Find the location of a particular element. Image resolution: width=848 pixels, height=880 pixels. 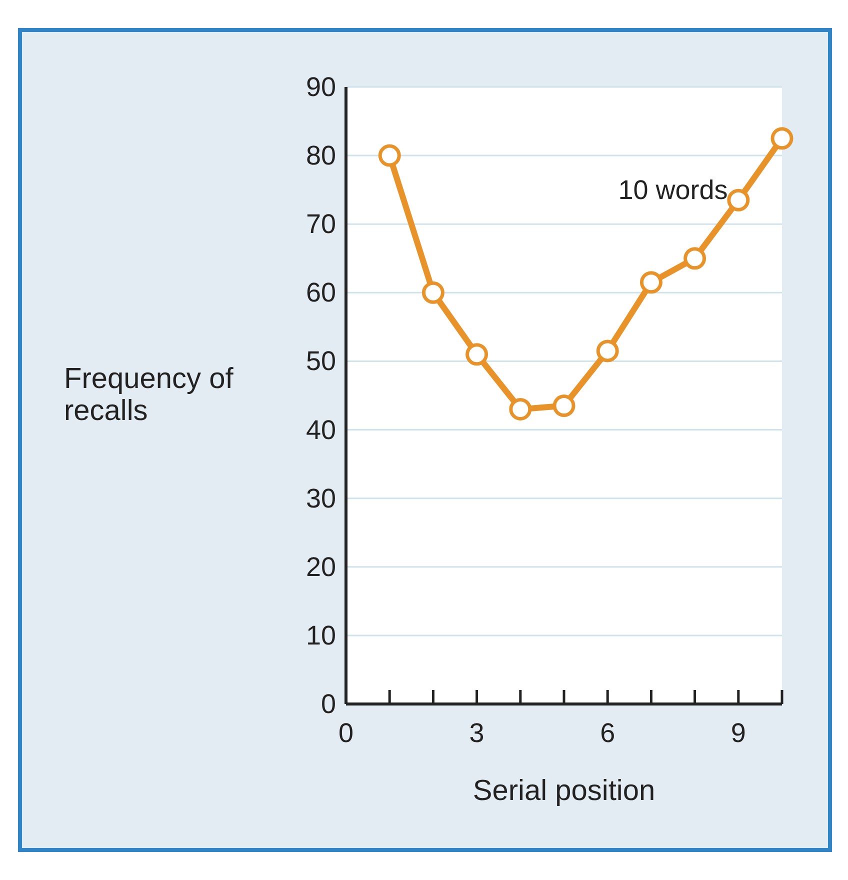

y-tick-label: 40 is located at coordinates (321, 429).